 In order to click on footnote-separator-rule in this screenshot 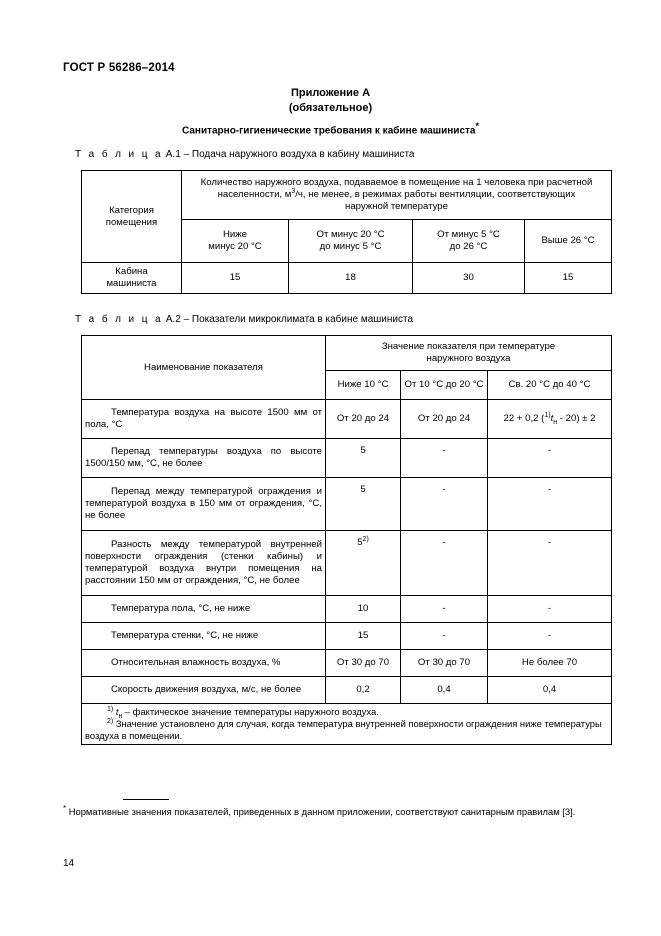, I will do `click(146, 799)`.